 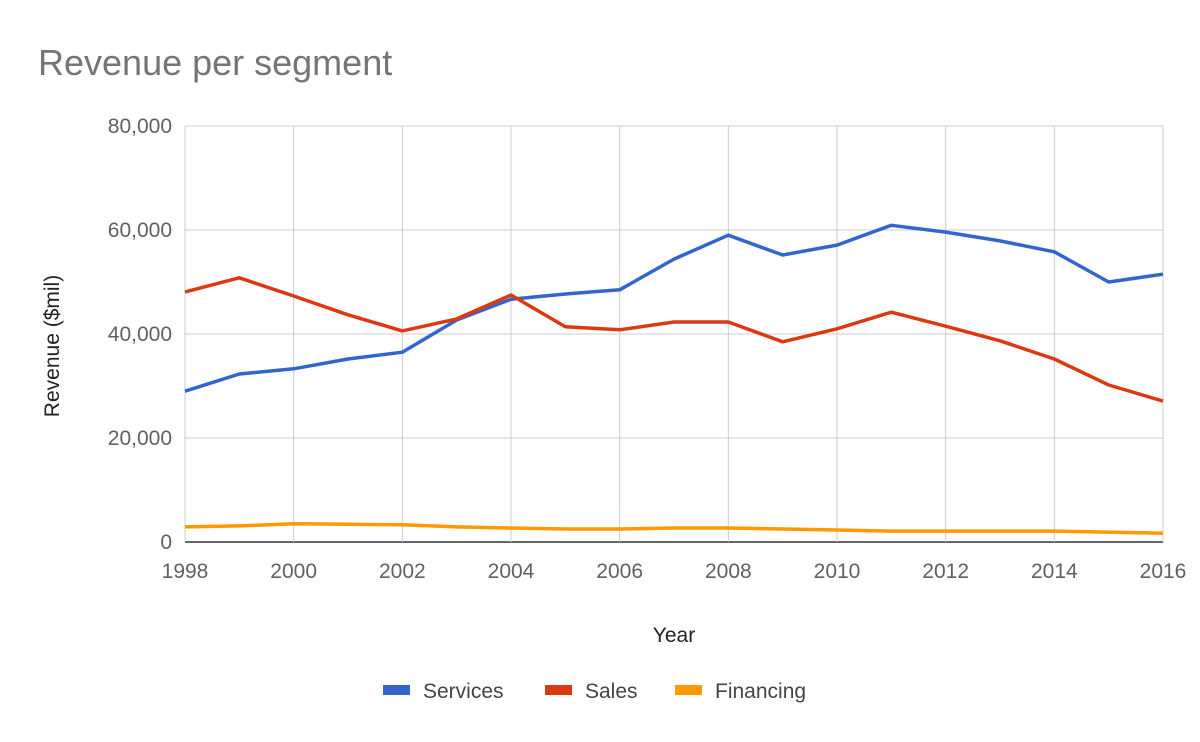 What do you see at coordinates (293, 571) in the screenshot?
I see `x-tick-label: 2000` at bounding box center [293, 571].